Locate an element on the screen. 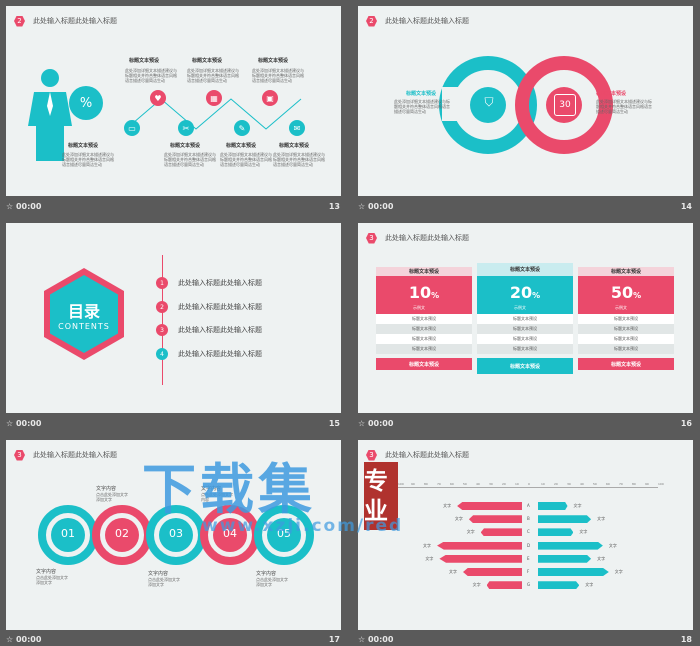 The image size is (700, 646). left-desc-line3: 描述尽量简洁生动 is located at coordinates (410, 111).